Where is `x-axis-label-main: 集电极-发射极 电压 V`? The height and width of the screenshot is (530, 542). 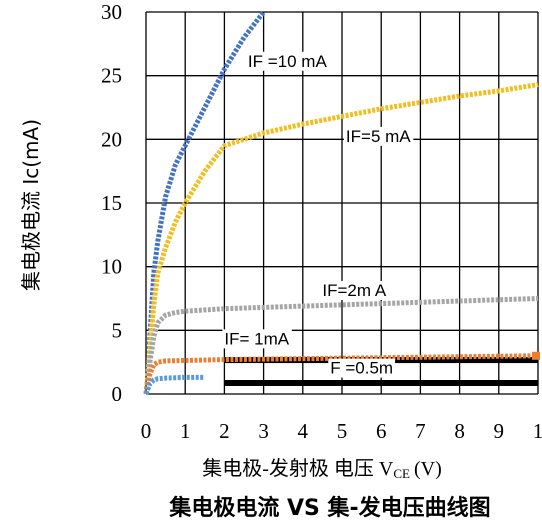 x-axis-label-main: 集电极-发射极 电压 V is located at coordinates (298, 468).